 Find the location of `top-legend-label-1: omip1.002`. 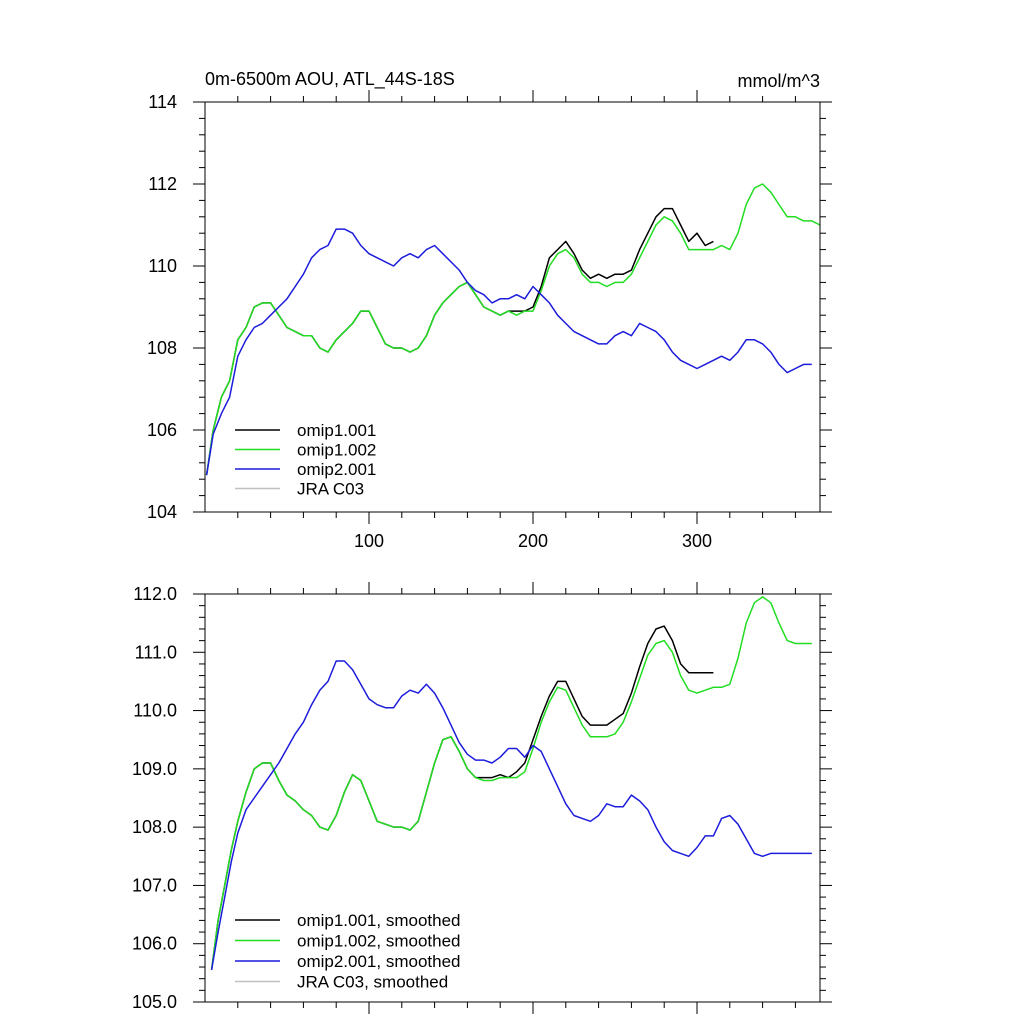

top-legend-label-1: omip1.002 is located at coordinates (336, 450).